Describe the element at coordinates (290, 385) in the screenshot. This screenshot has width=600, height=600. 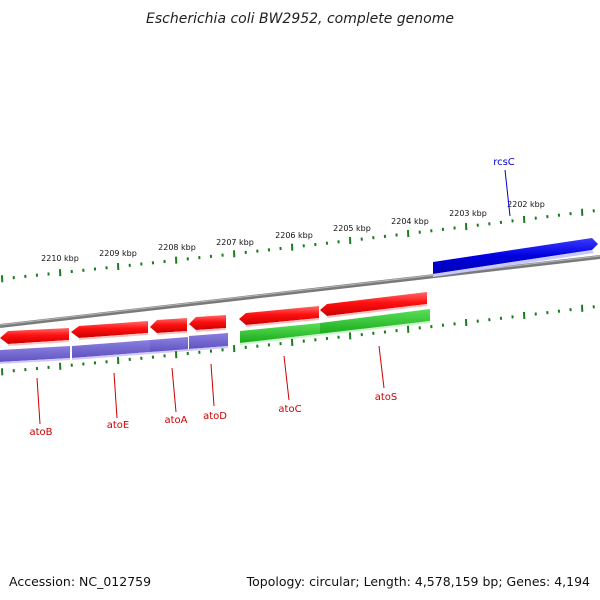
I see `gene-label-group-atoC: atoC` at that location.